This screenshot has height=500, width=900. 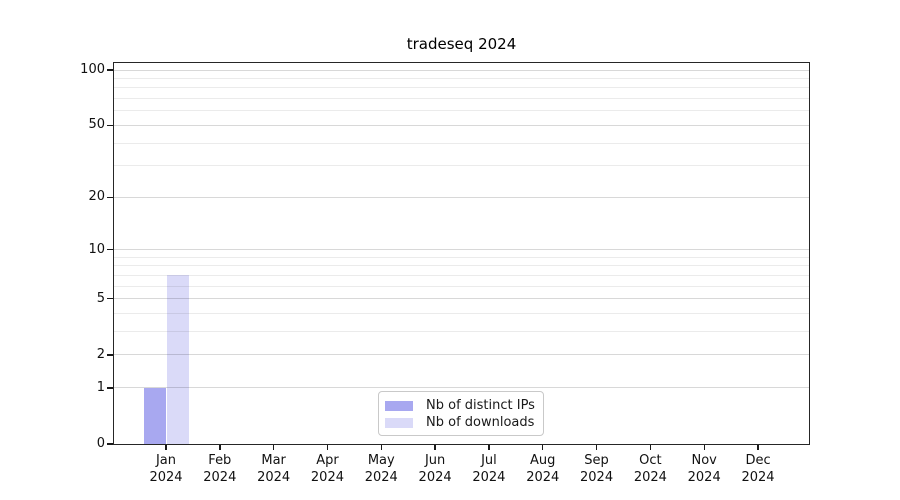 I want to click on x-tick-label: Aug 2024, so click(x=543, y=469).